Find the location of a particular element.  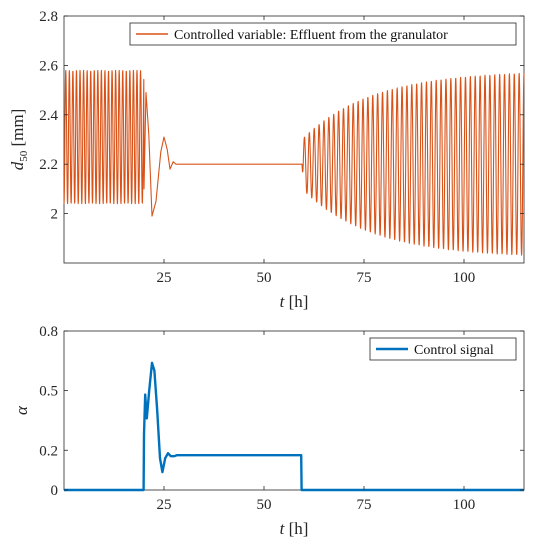

top-xlabel: t [h] is located at coordinates (294, 301).